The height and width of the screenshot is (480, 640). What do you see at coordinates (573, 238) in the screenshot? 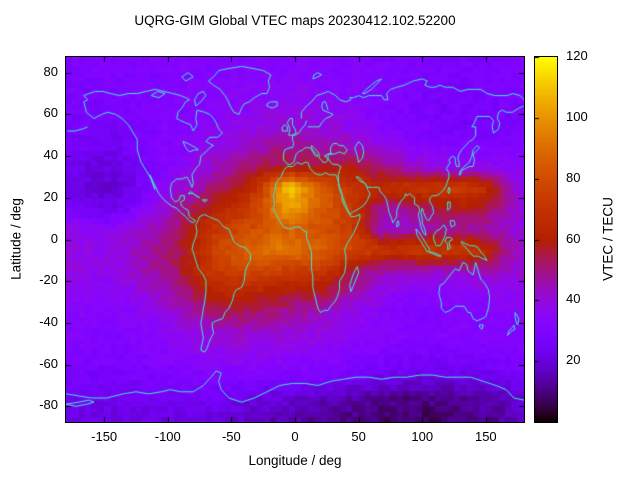
I see `colorbar-tick-label: 60` at bounding box center [573, 238].